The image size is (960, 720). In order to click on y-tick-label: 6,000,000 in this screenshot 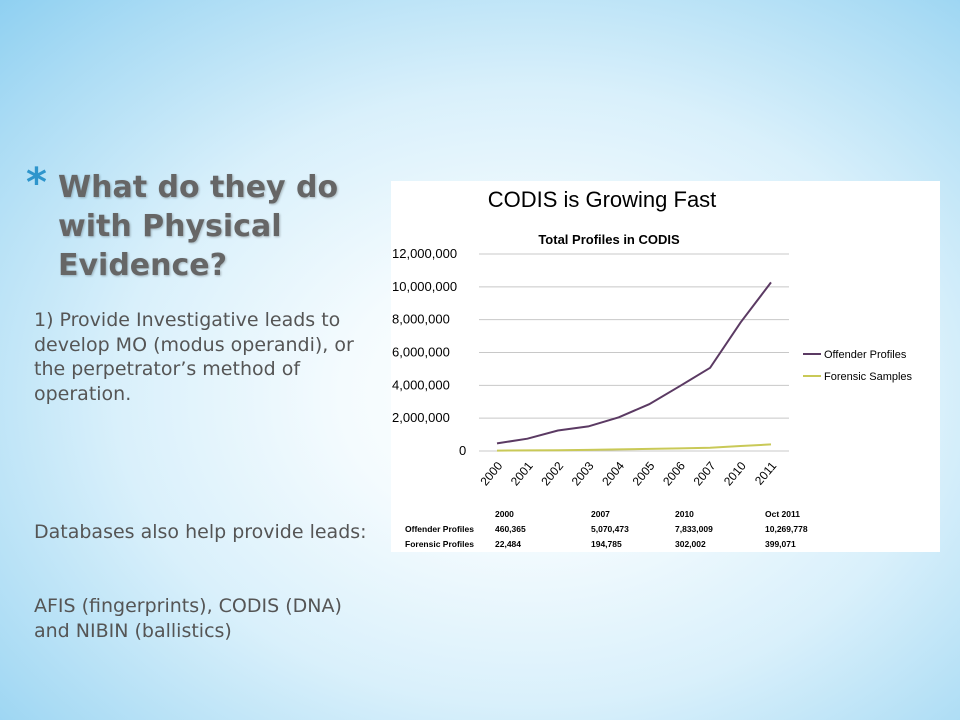, I will do `click(421, 352)`.